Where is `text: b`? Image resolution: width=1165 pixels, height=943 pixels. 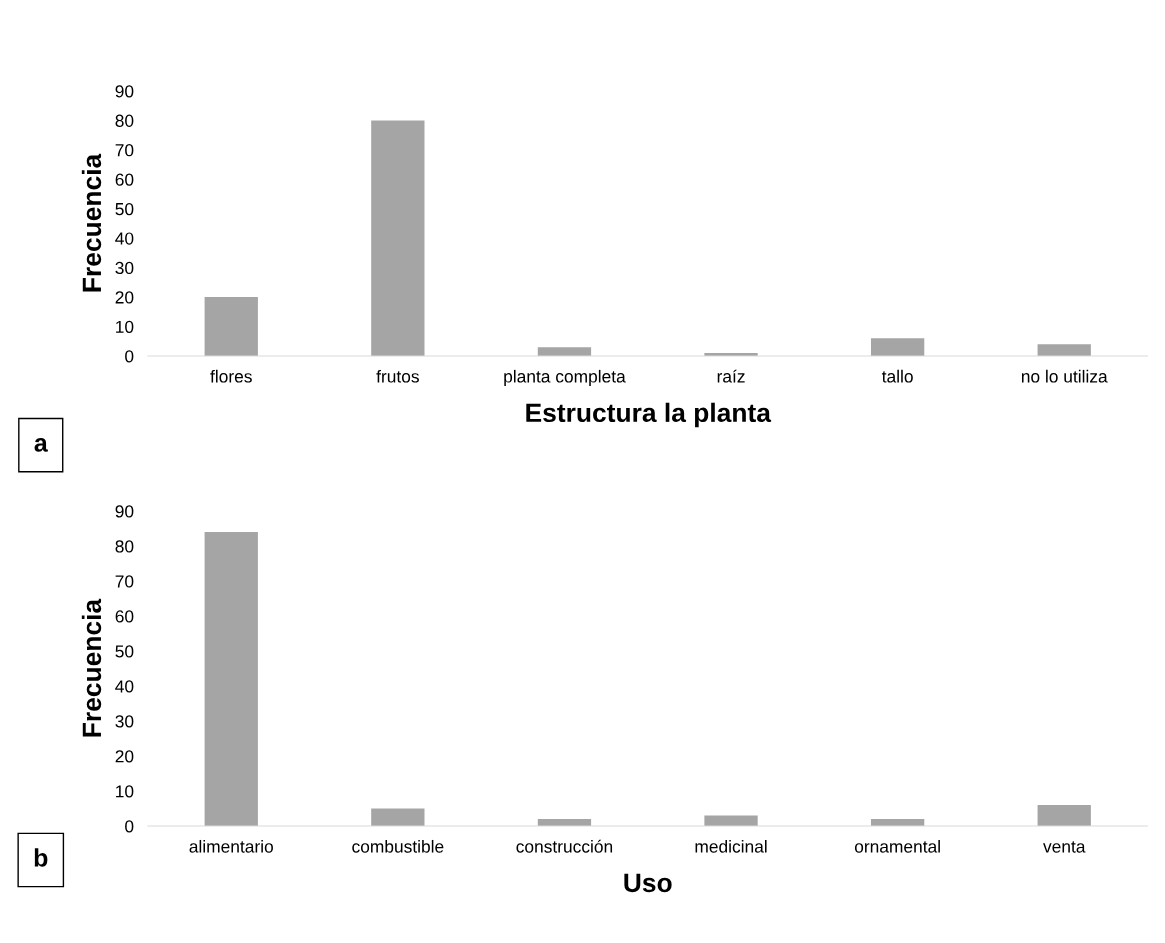
text: b is located at coordinates (41, 857).